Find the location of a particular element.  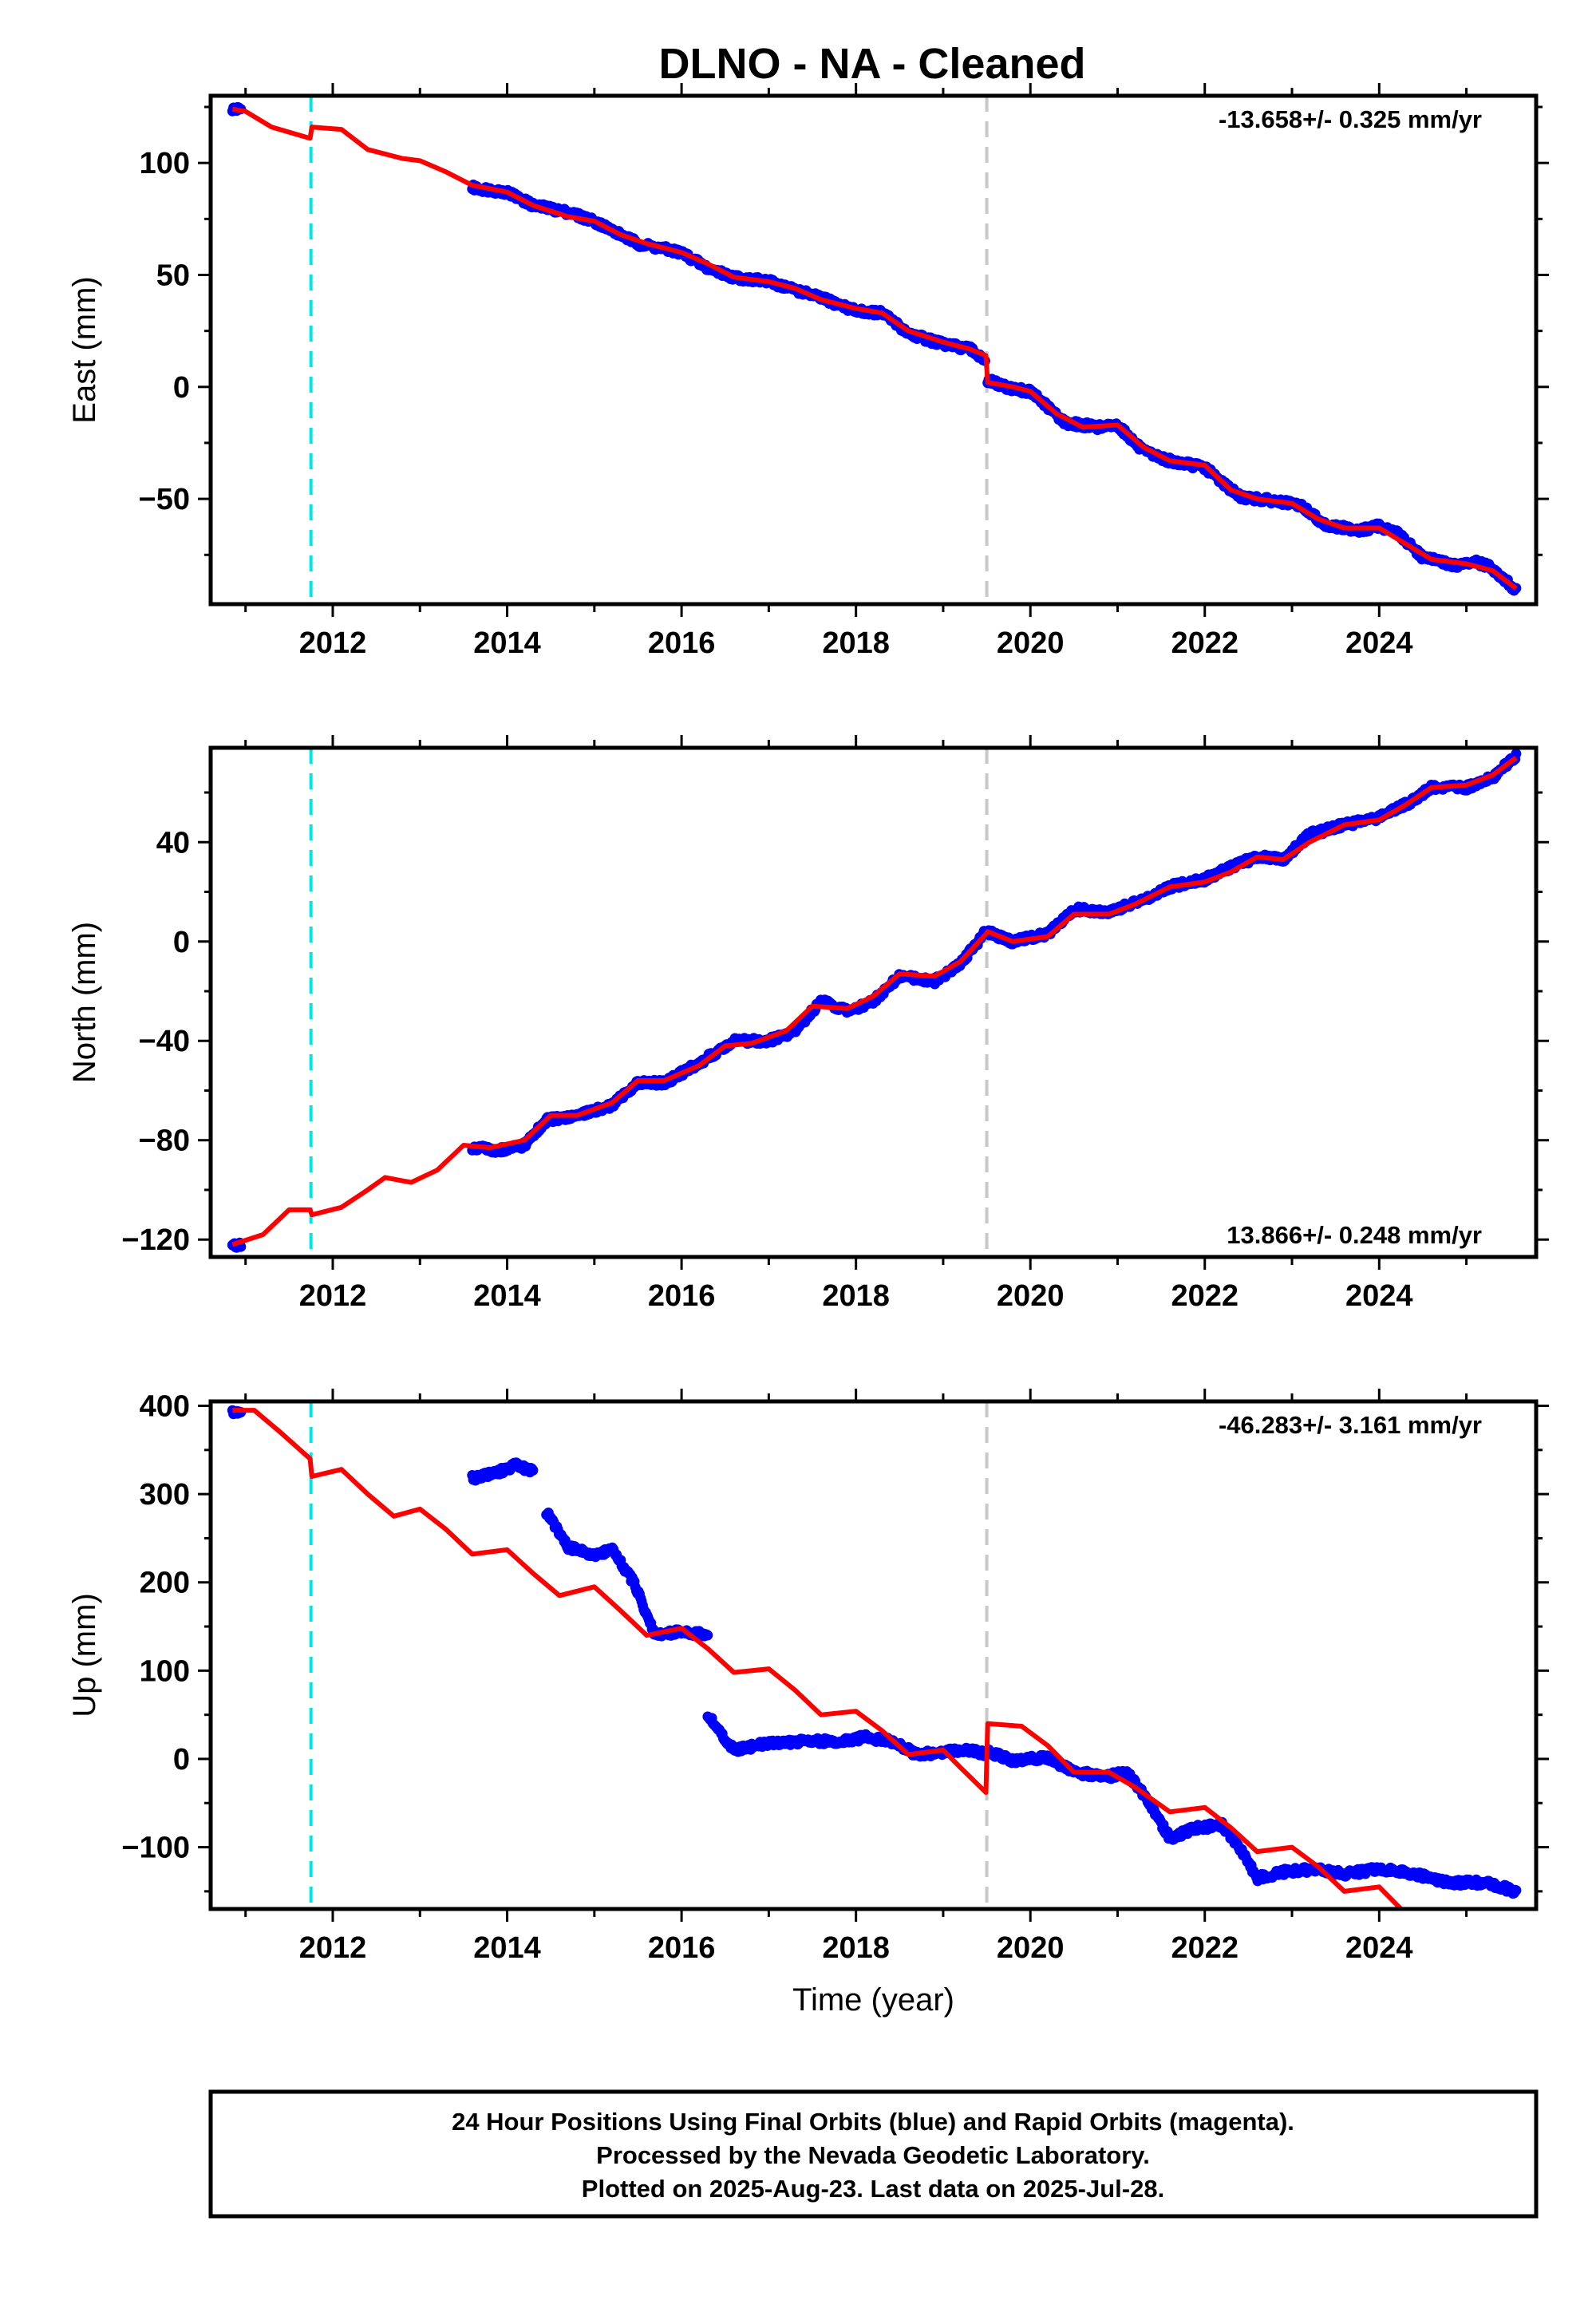

y-tick-label: 40 is located at coordinates (173, 843).